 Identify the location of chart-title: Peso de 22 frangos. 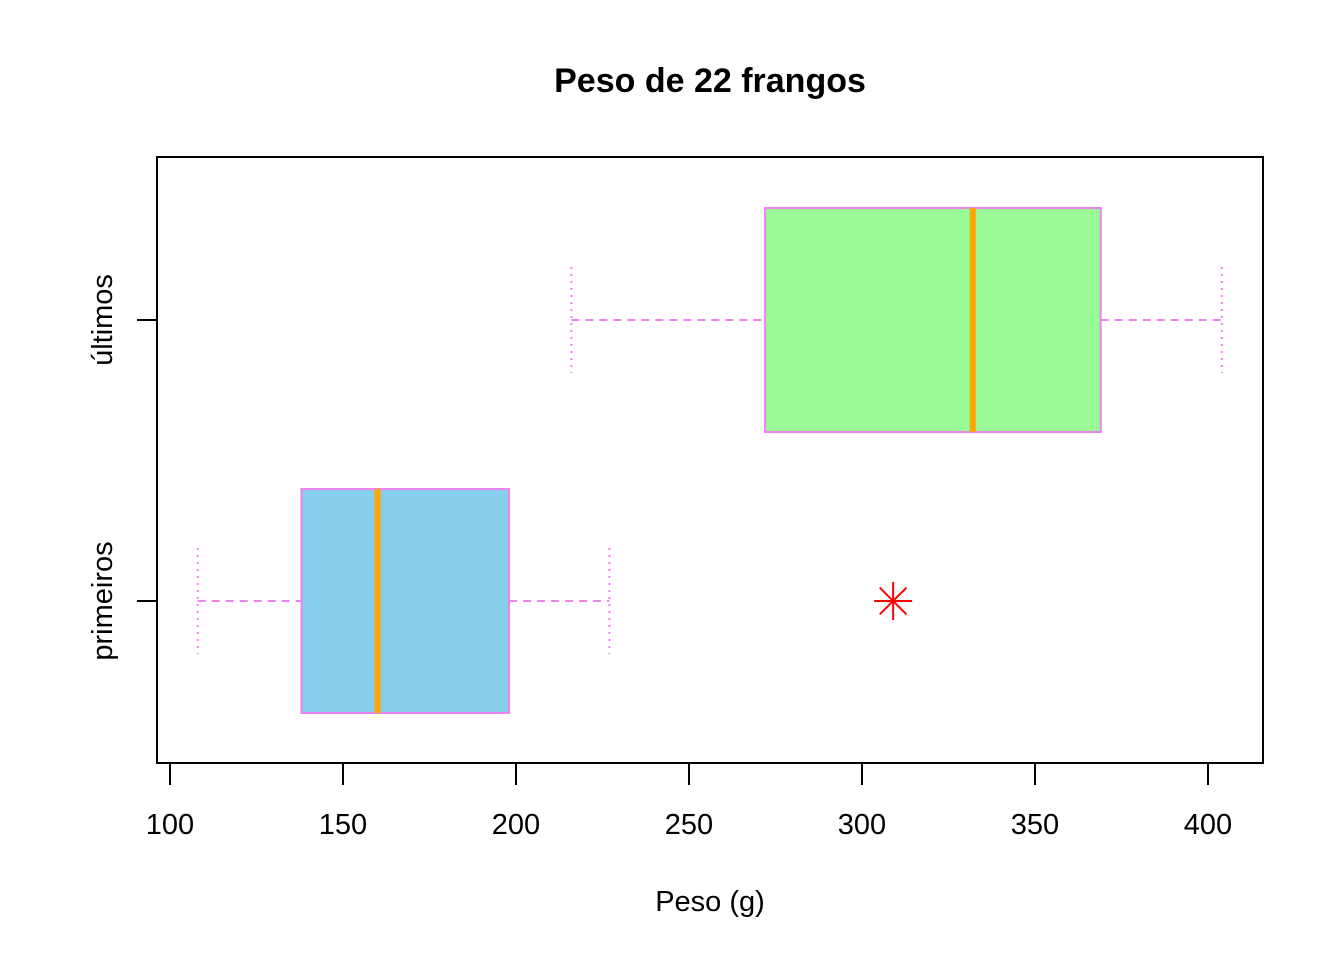
(710, 81).